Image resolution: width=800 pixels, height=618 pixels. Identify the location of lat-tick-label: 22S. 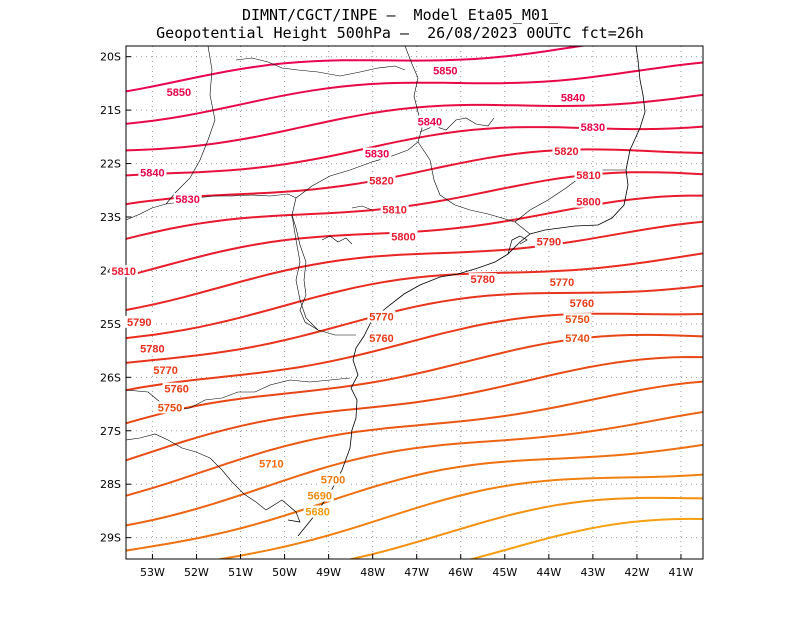
(110, 164).